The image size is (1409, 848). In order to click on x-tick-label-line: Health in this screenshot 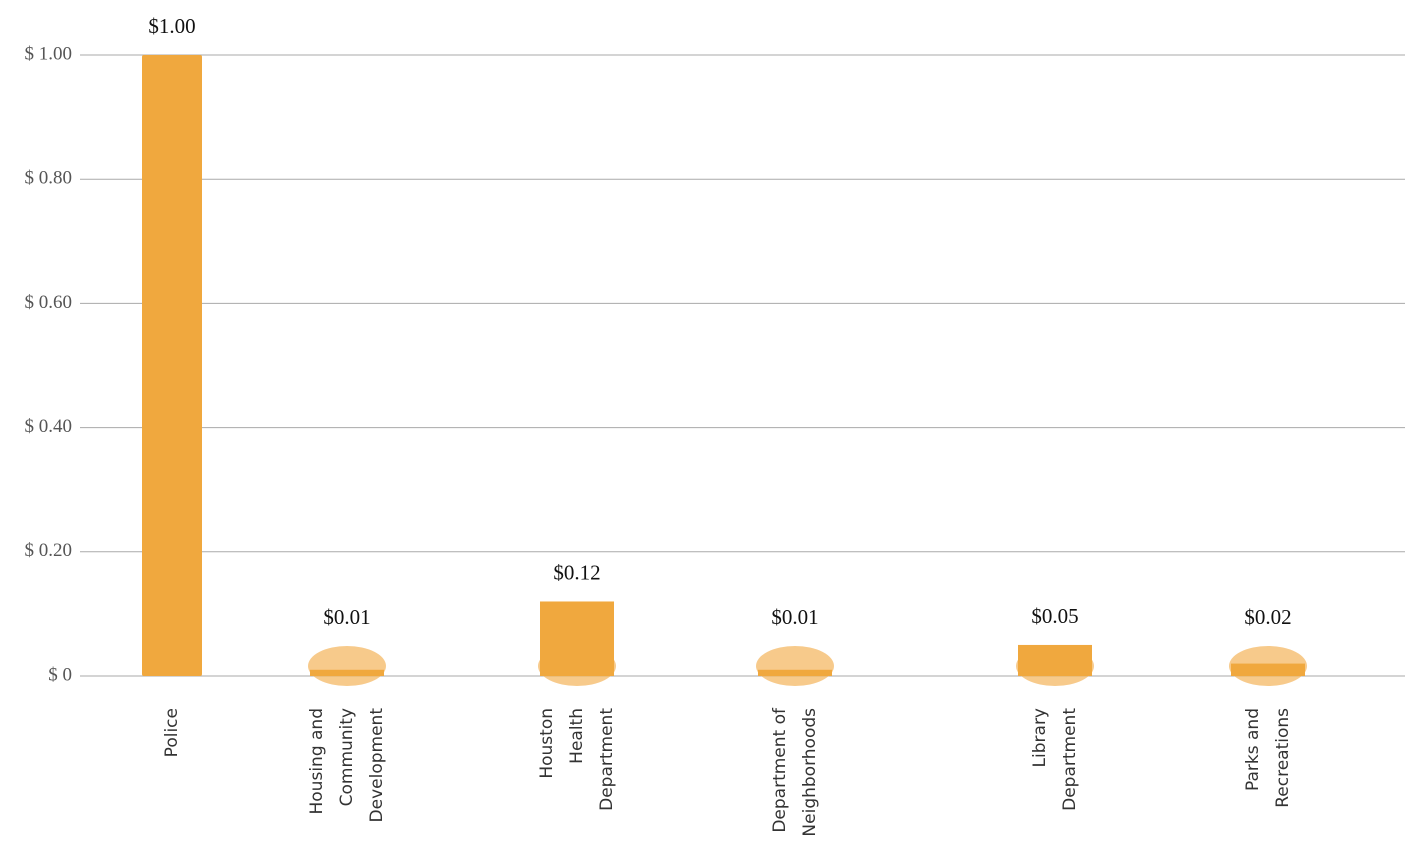, I will do `click(577, 736)`.